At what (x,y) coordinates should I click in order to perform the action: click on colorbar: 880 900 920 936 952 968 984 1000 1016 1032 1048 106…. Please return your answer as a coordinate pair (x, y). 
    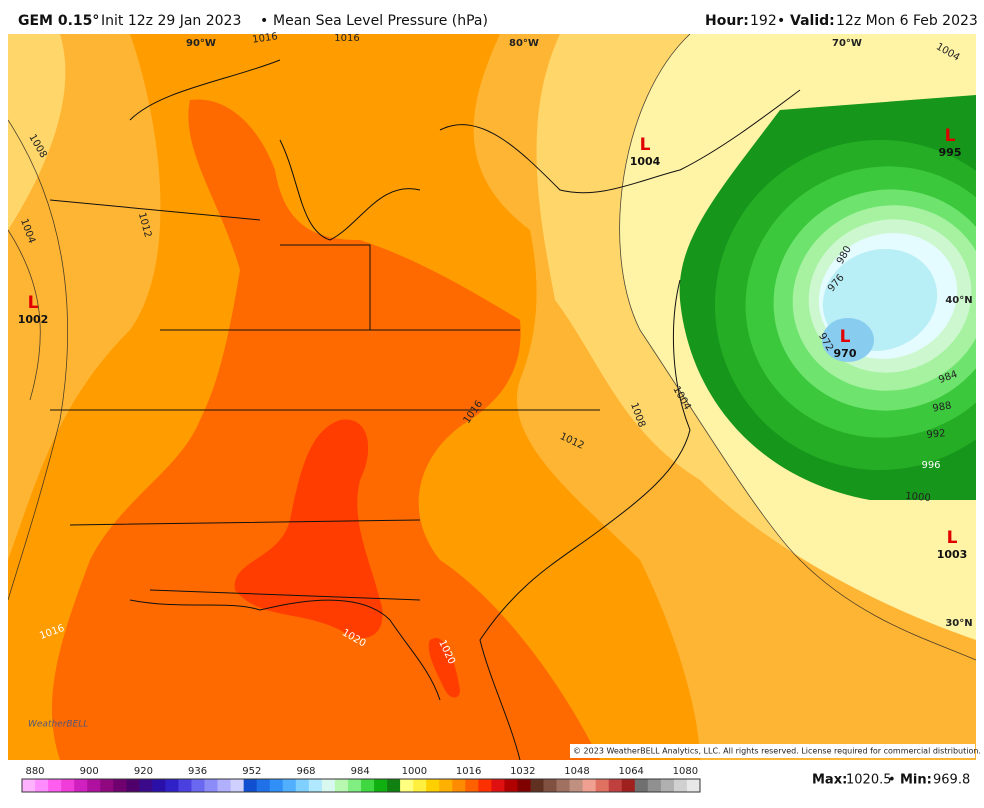
    Looking at the image, I should click on (361, 779).